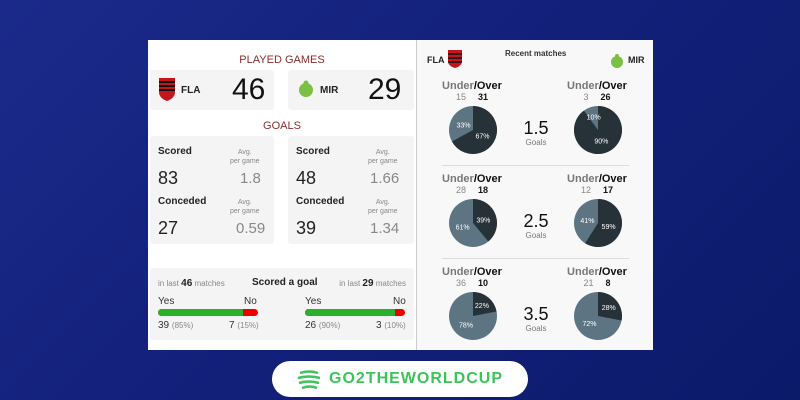 Image resolution: width=800 pixels, height=400 pixels. Describe the element at coordinates (436, 60) in the screenshot. I see `home-abbr: FLA` at that location.